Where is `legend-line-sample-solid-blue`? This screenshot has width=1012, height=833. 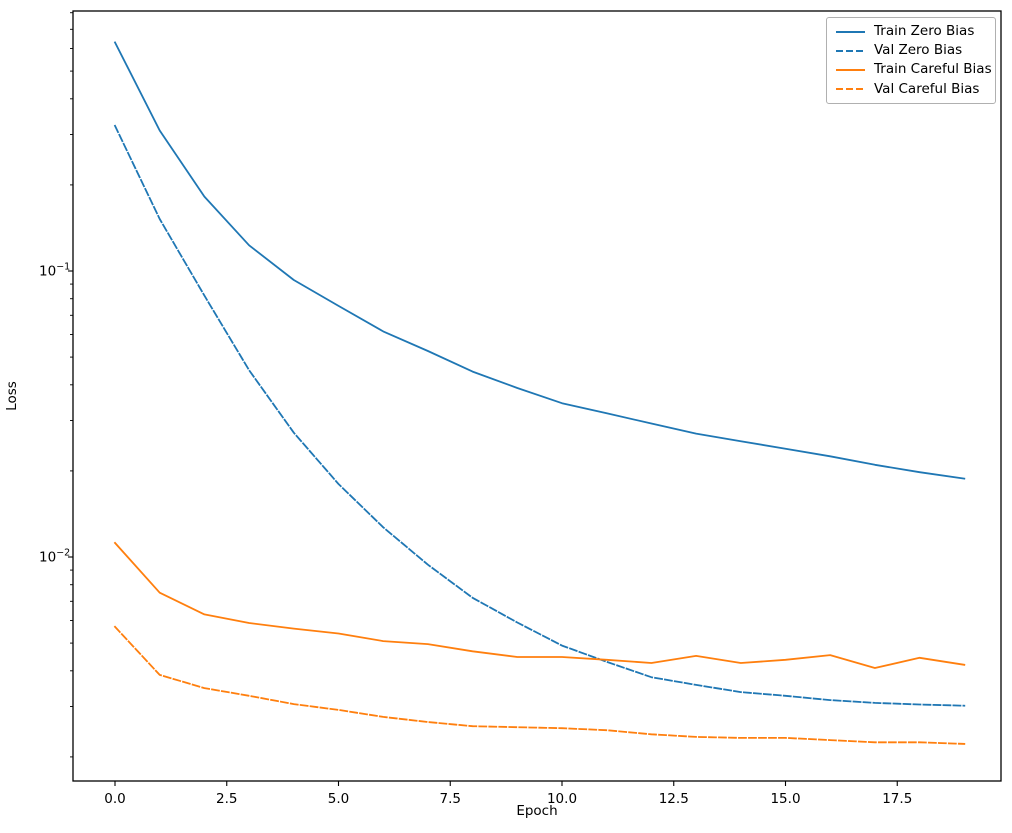 legend-line-sample-solid-blue is located at coordinates (850, 31).